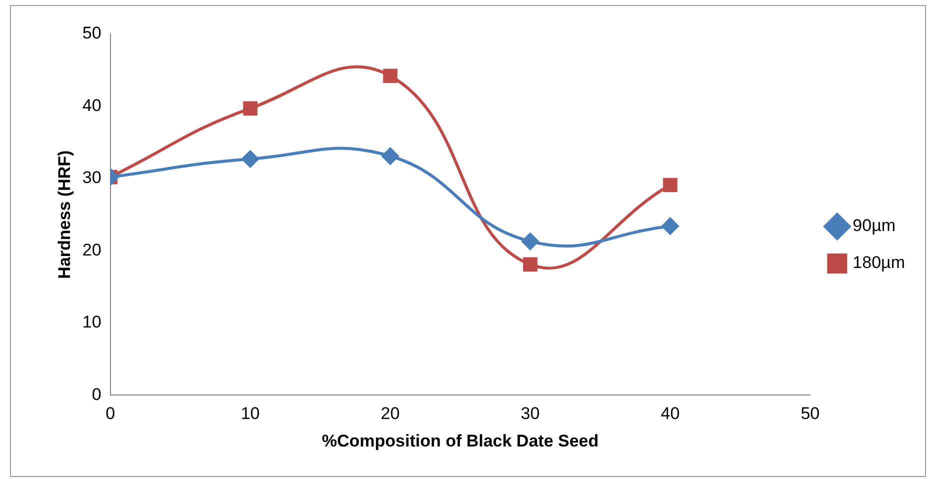 This screenshot has width=928, height=479. Describe the element at coordinates (460, 440) in the screenshot. I see `x-axis-title: %Composition of Black Date Seed` at that location.